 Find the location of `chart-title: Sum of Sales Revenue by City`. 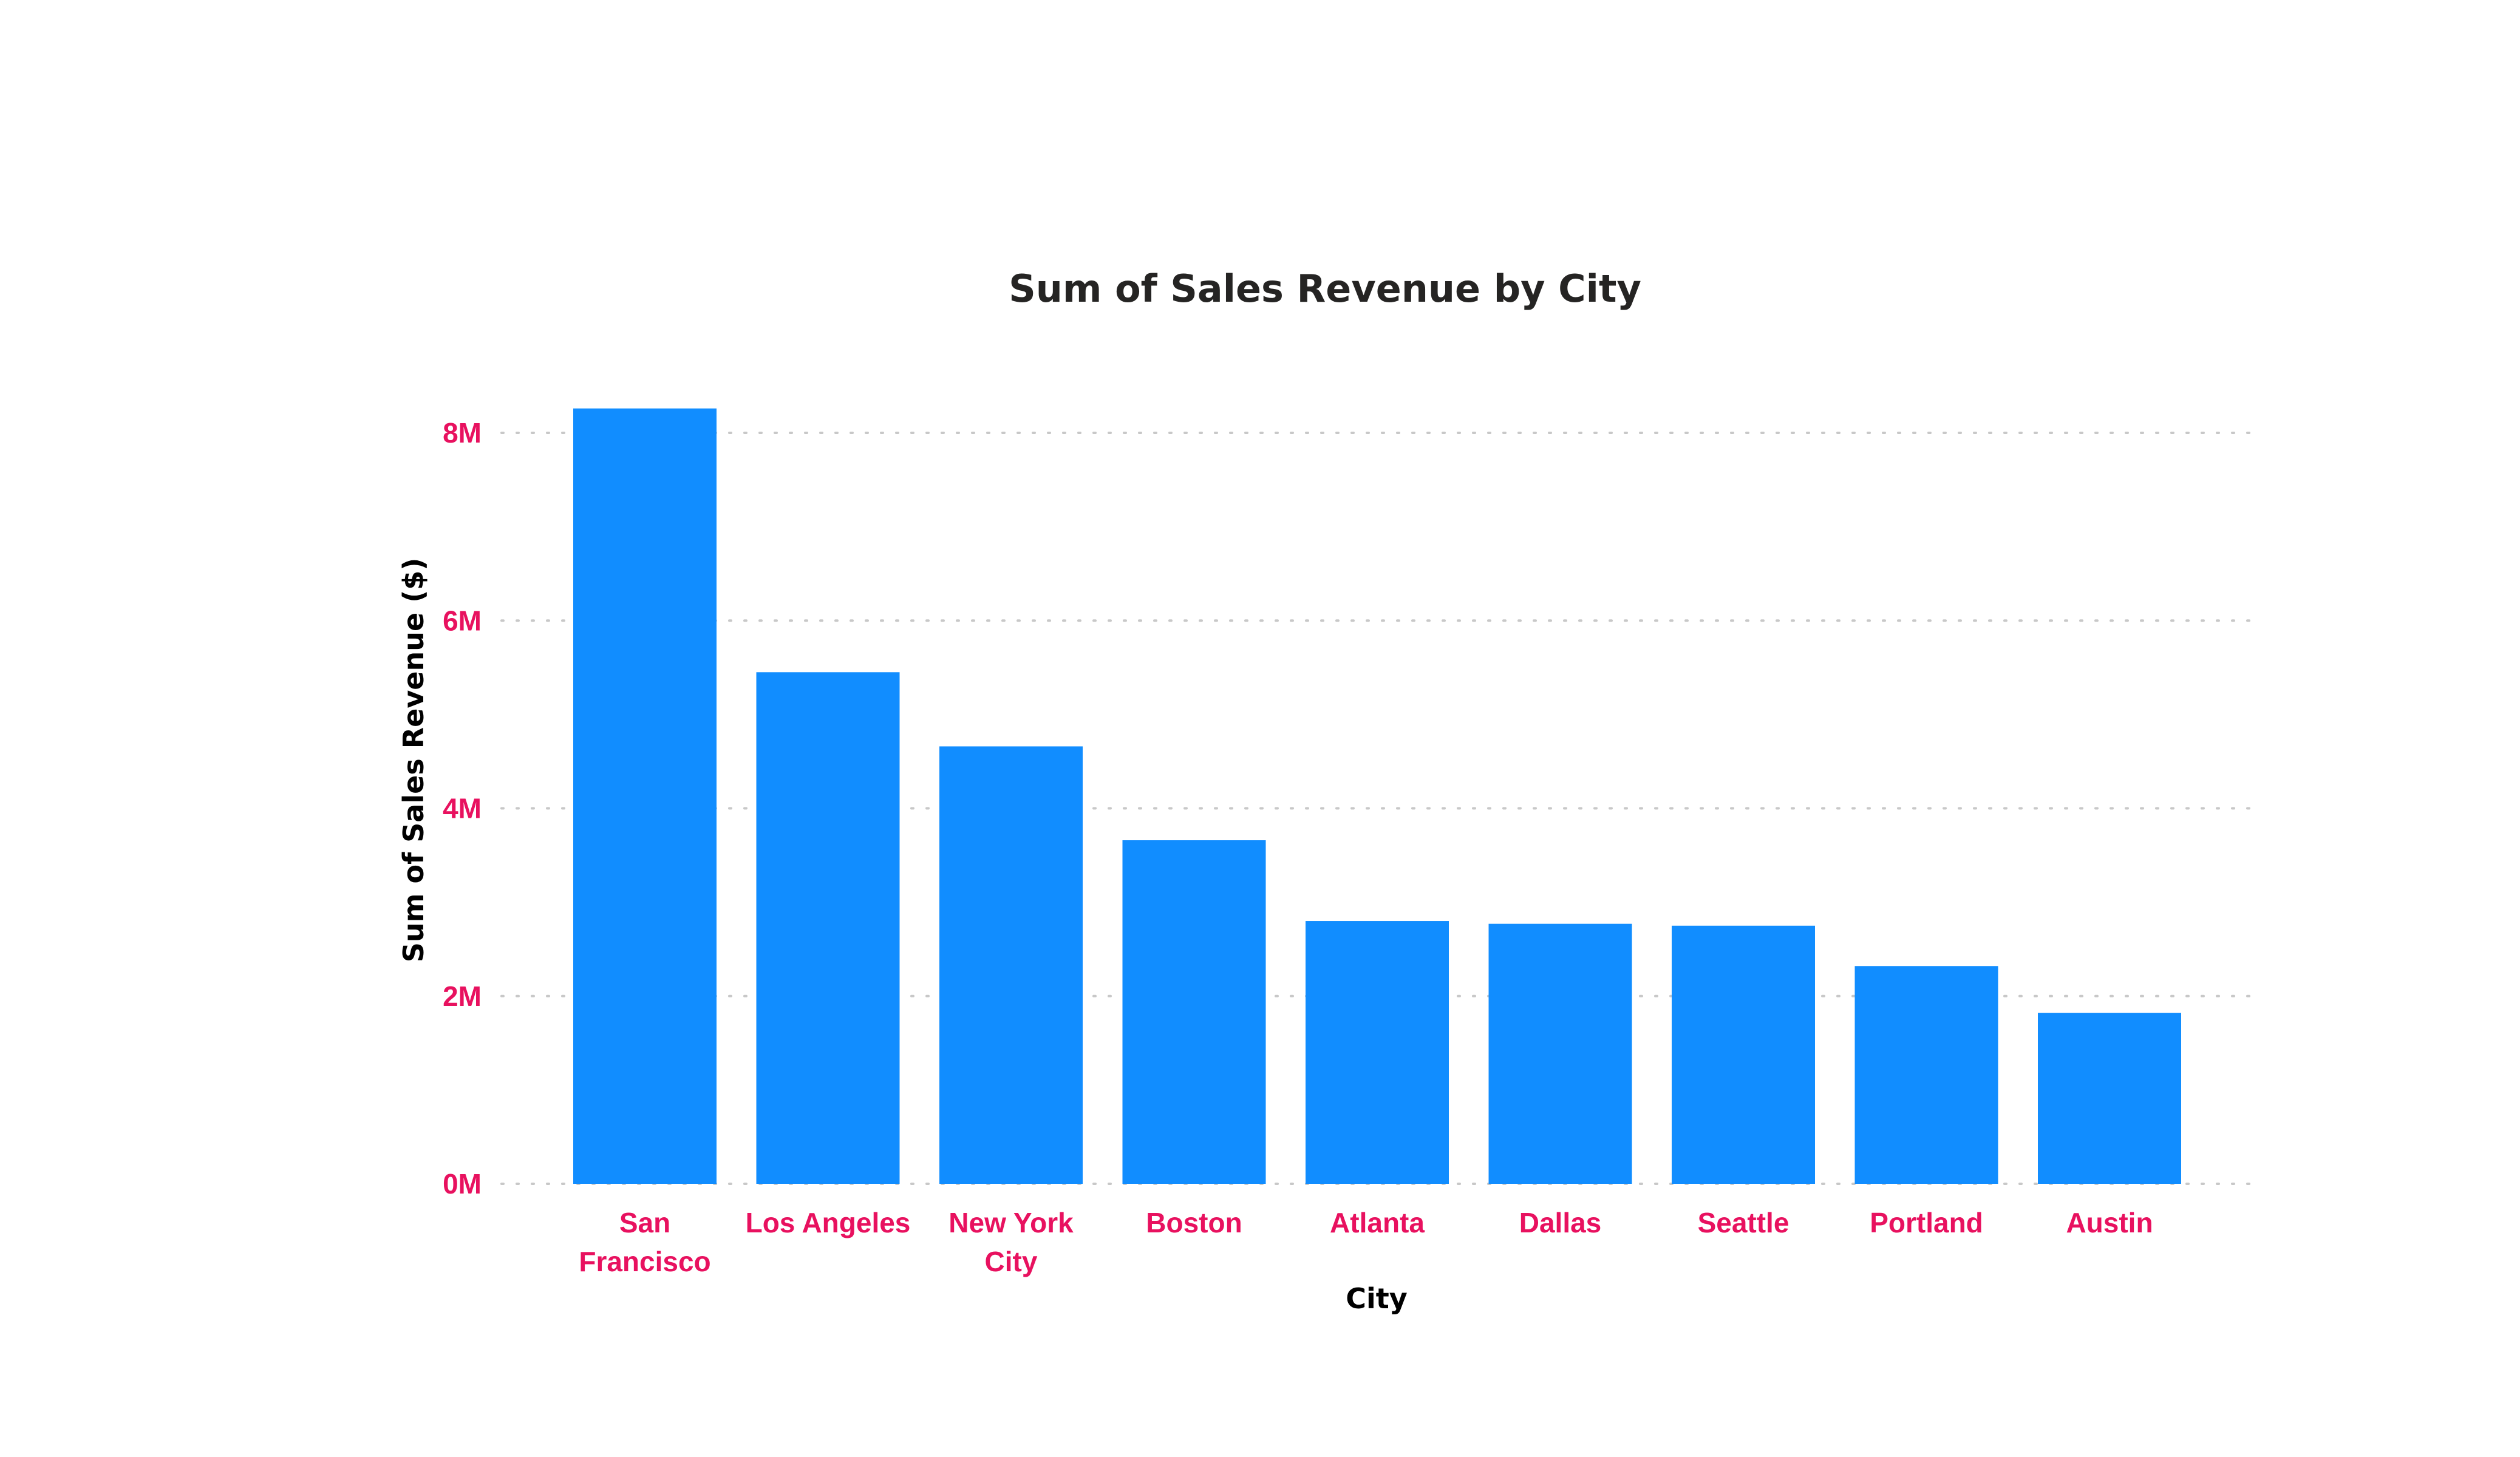

chart-title: Sum of Sales Revenue by City is located at coordinates (1325, 289).